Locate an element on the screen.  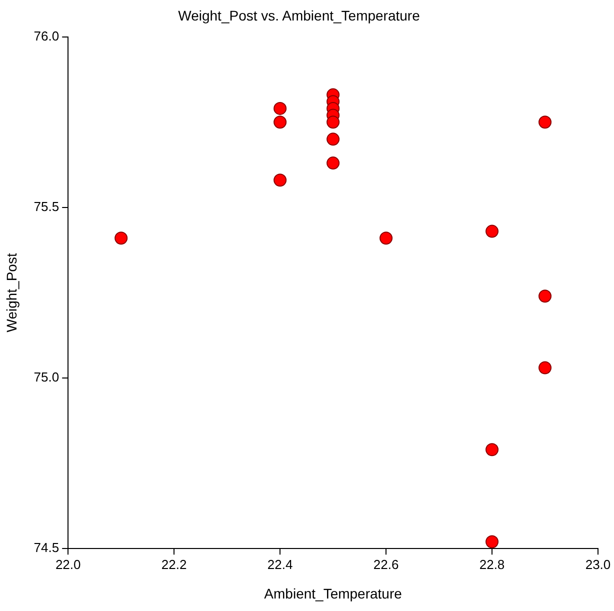
x-axis-title: Ambient_Temperature is located at coordinates (333, 593).